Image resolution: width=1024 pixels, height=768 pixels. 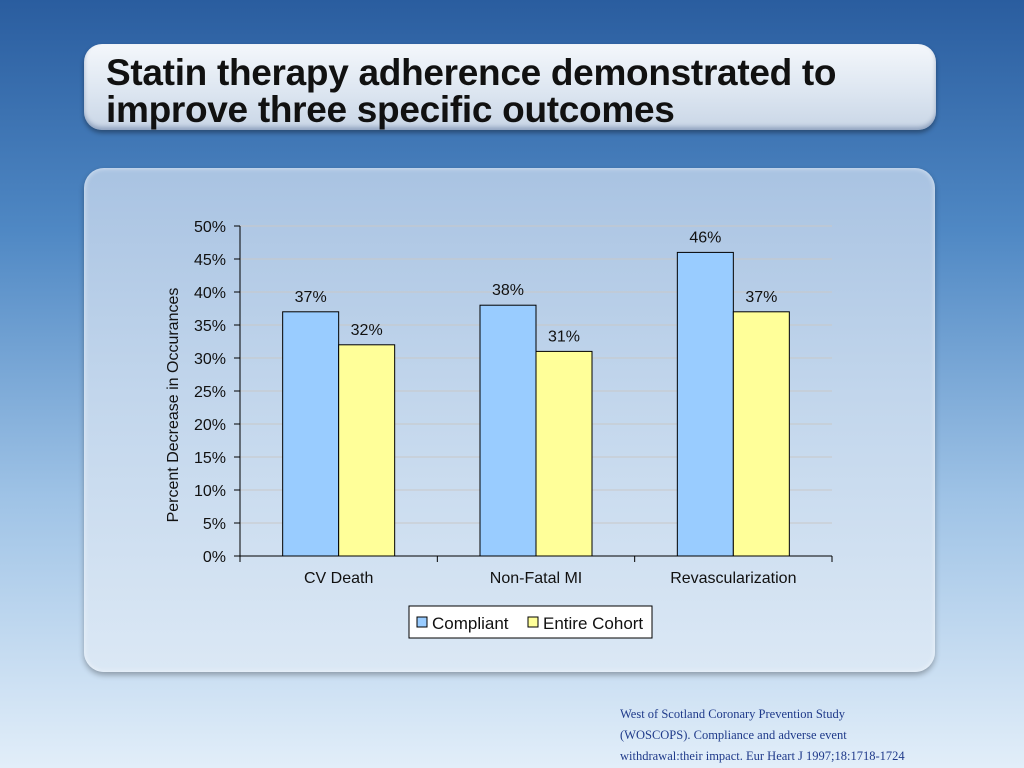 What do you see at coordinates (733, 578) in the screenshot?
I see `x-tick-label: Revascularization` at bounding box center [733, 578].